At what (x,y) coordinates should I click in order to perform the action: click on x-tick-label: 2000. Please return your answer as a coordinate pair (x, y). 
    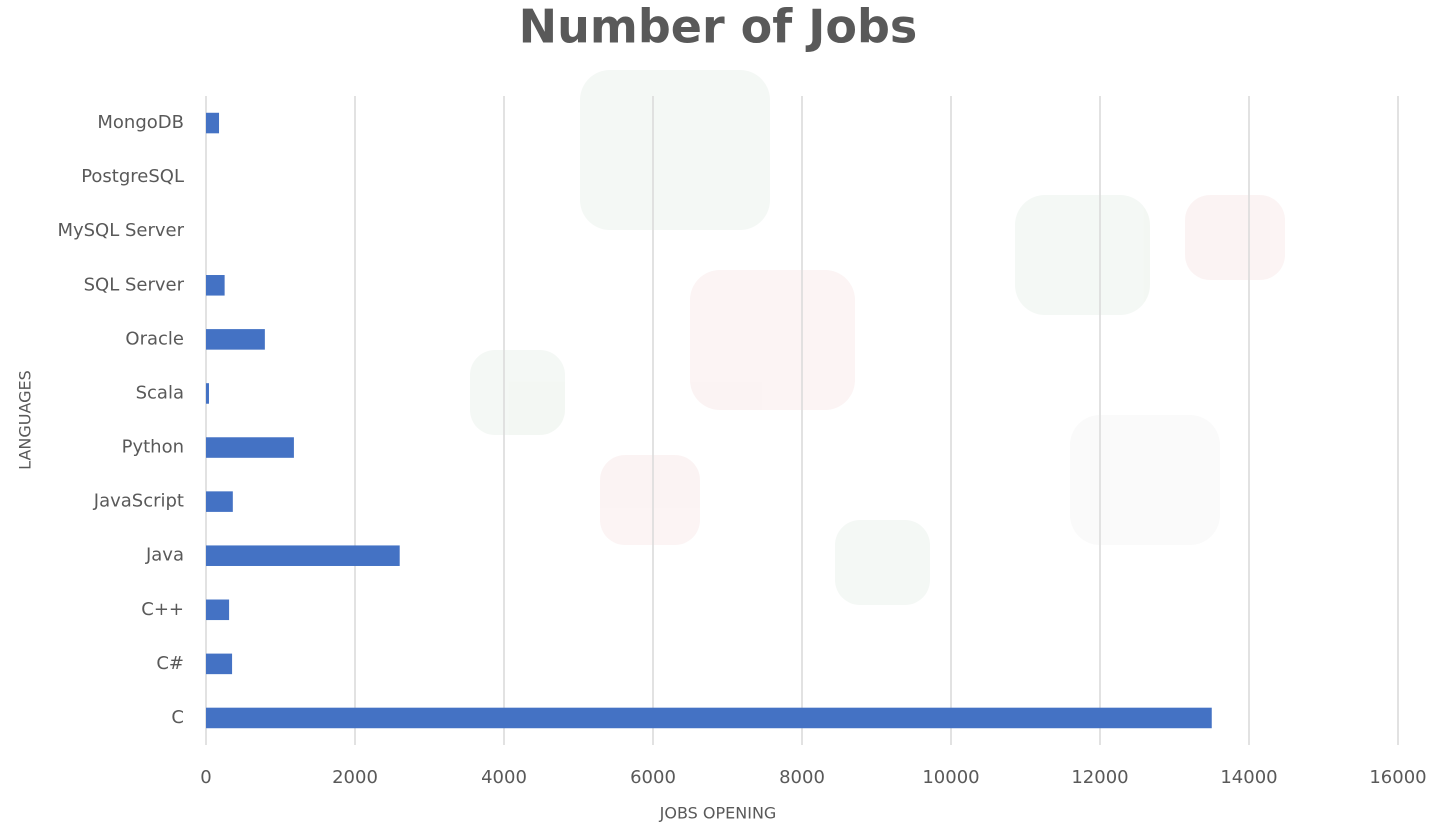
    Looking at the image, I should click on (355, 777).